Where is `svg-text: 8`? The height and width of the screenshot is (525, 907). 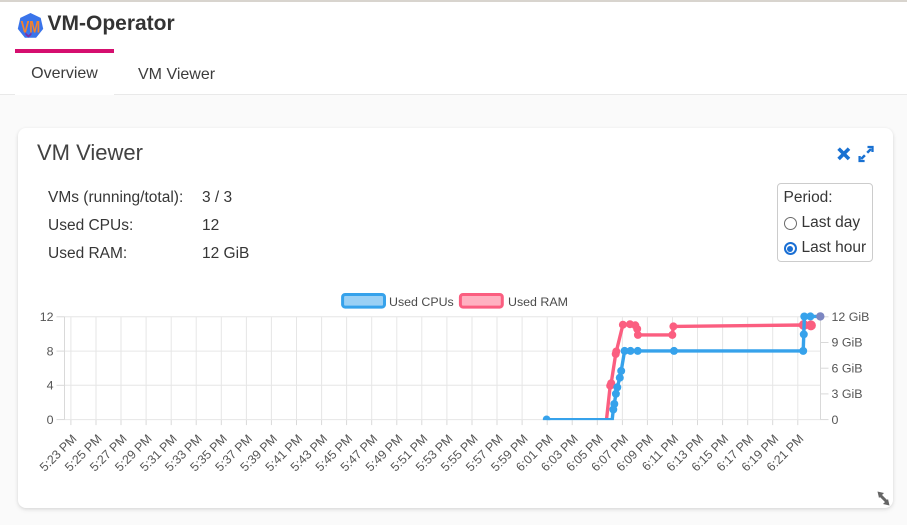 svg-text: 8 is located at coordinates (50, 351).